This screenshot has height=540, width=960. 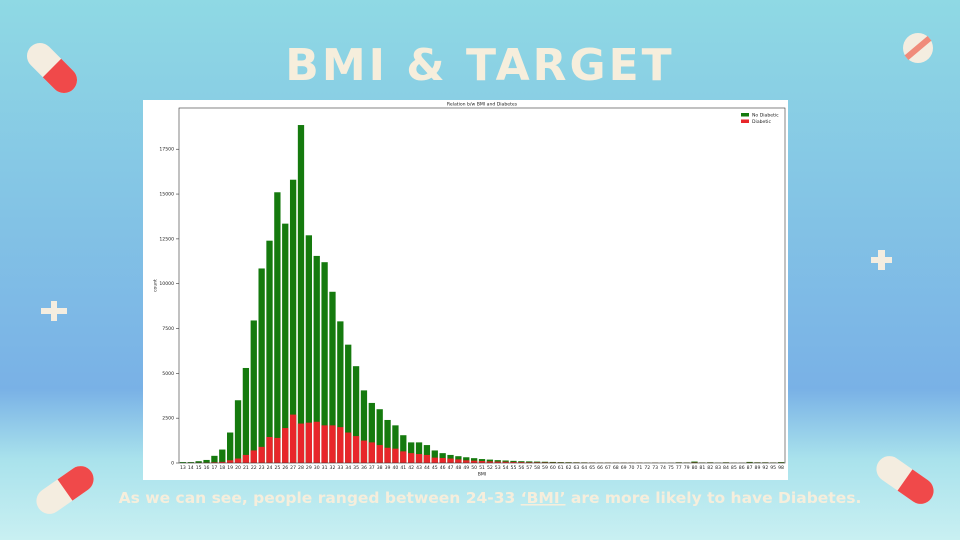 What do you see at coordinates (695, 468) in the screenshot?
I see `x-tick-label: 80` at bounding box center [695, 468].